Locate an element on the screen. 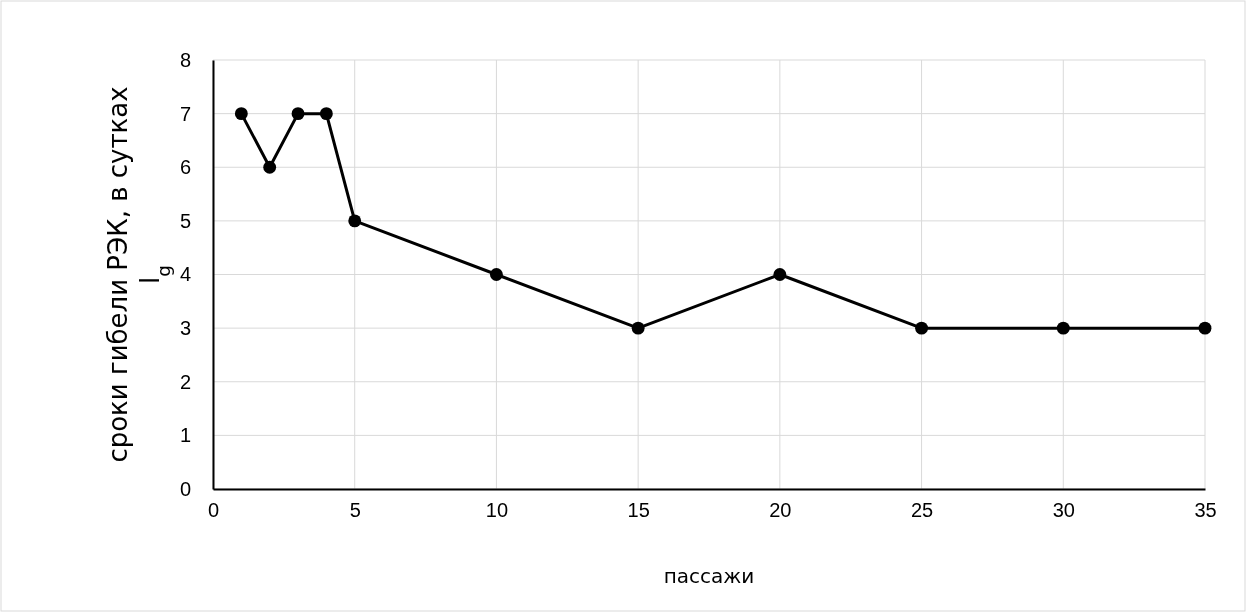 Image resolution: width=1246 pixels, height=612 pixels. y-tick-label: 0 is located at coordinates (185, 488).